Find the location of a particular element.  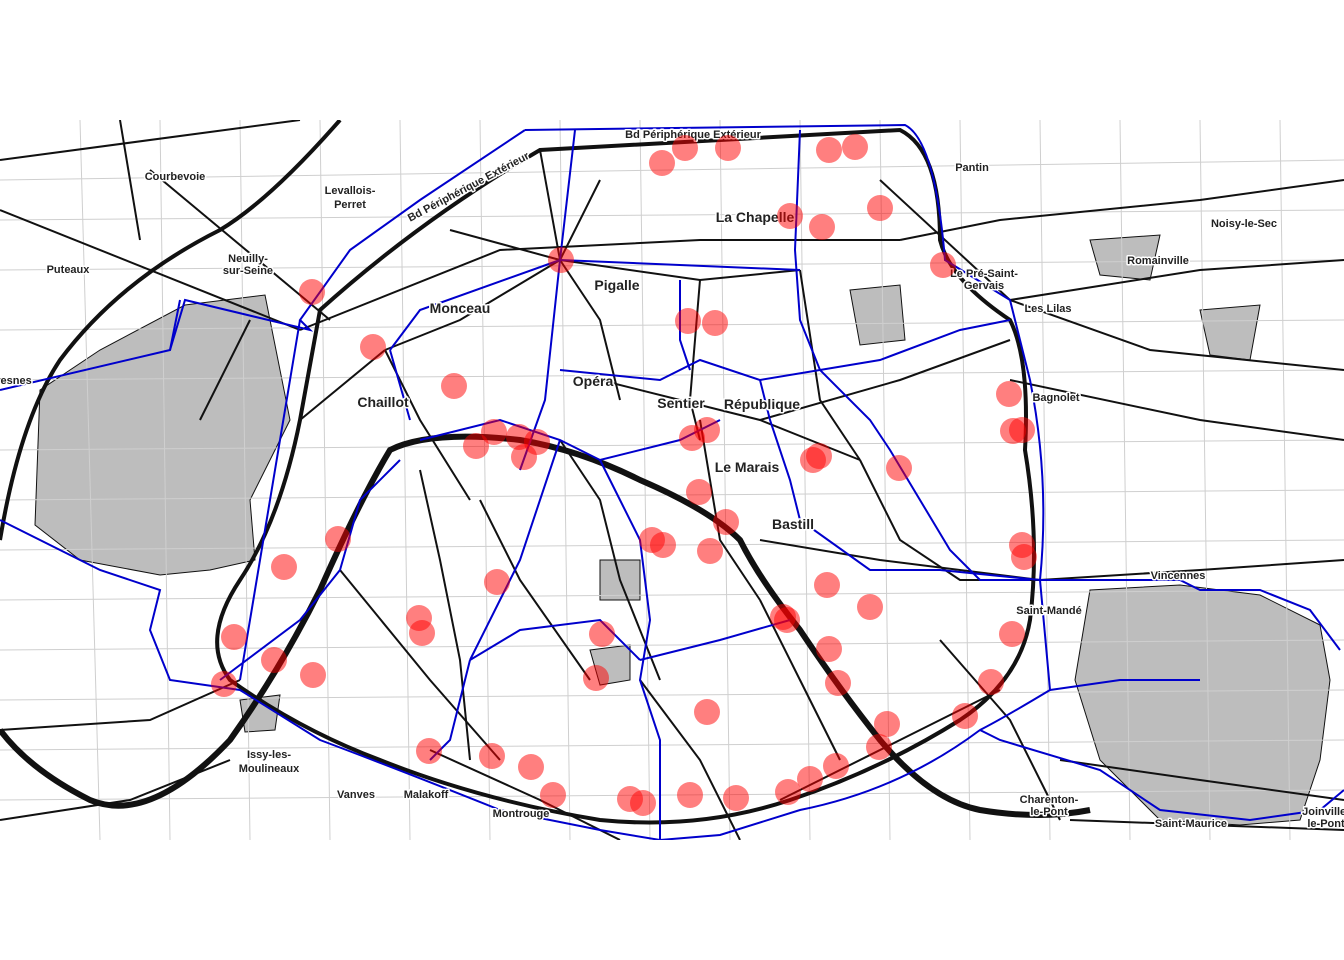

label-opera: Opéra is located at coordinates (593, 381).